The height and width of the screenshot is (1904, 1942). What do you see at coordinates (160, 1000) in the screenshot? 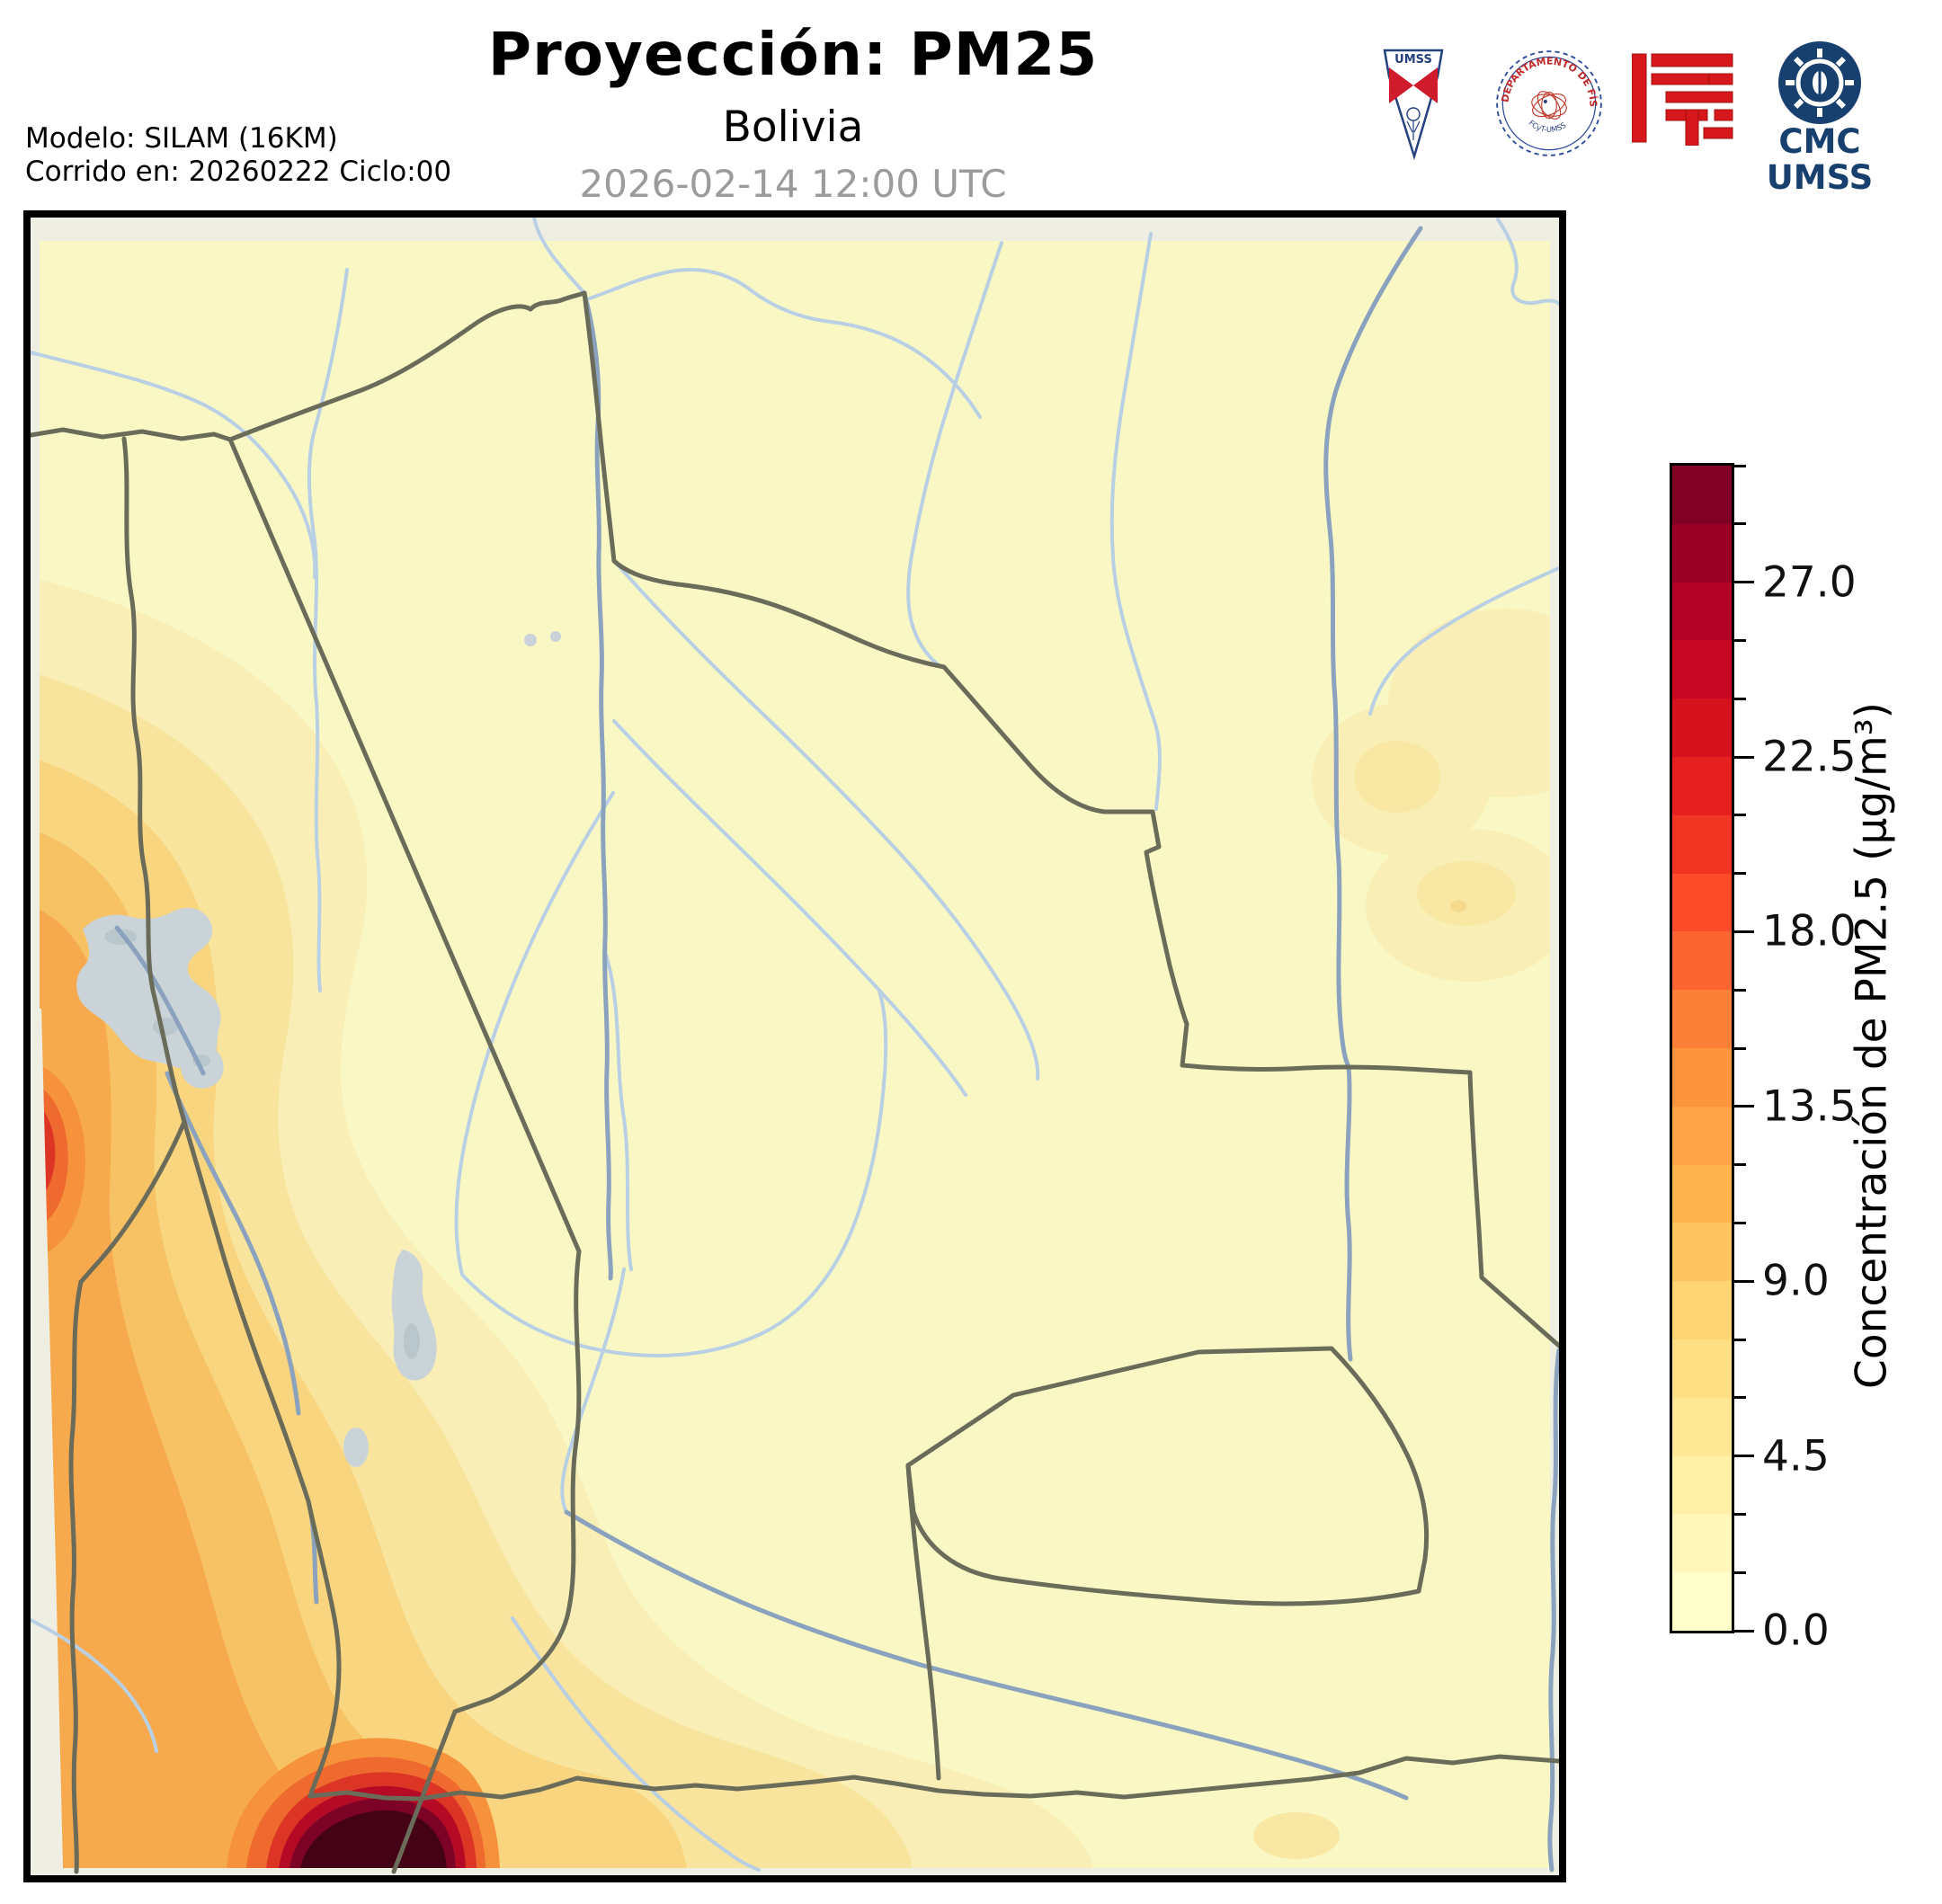
I see `titicaca-border-line` at bounding box center [160, 1000].